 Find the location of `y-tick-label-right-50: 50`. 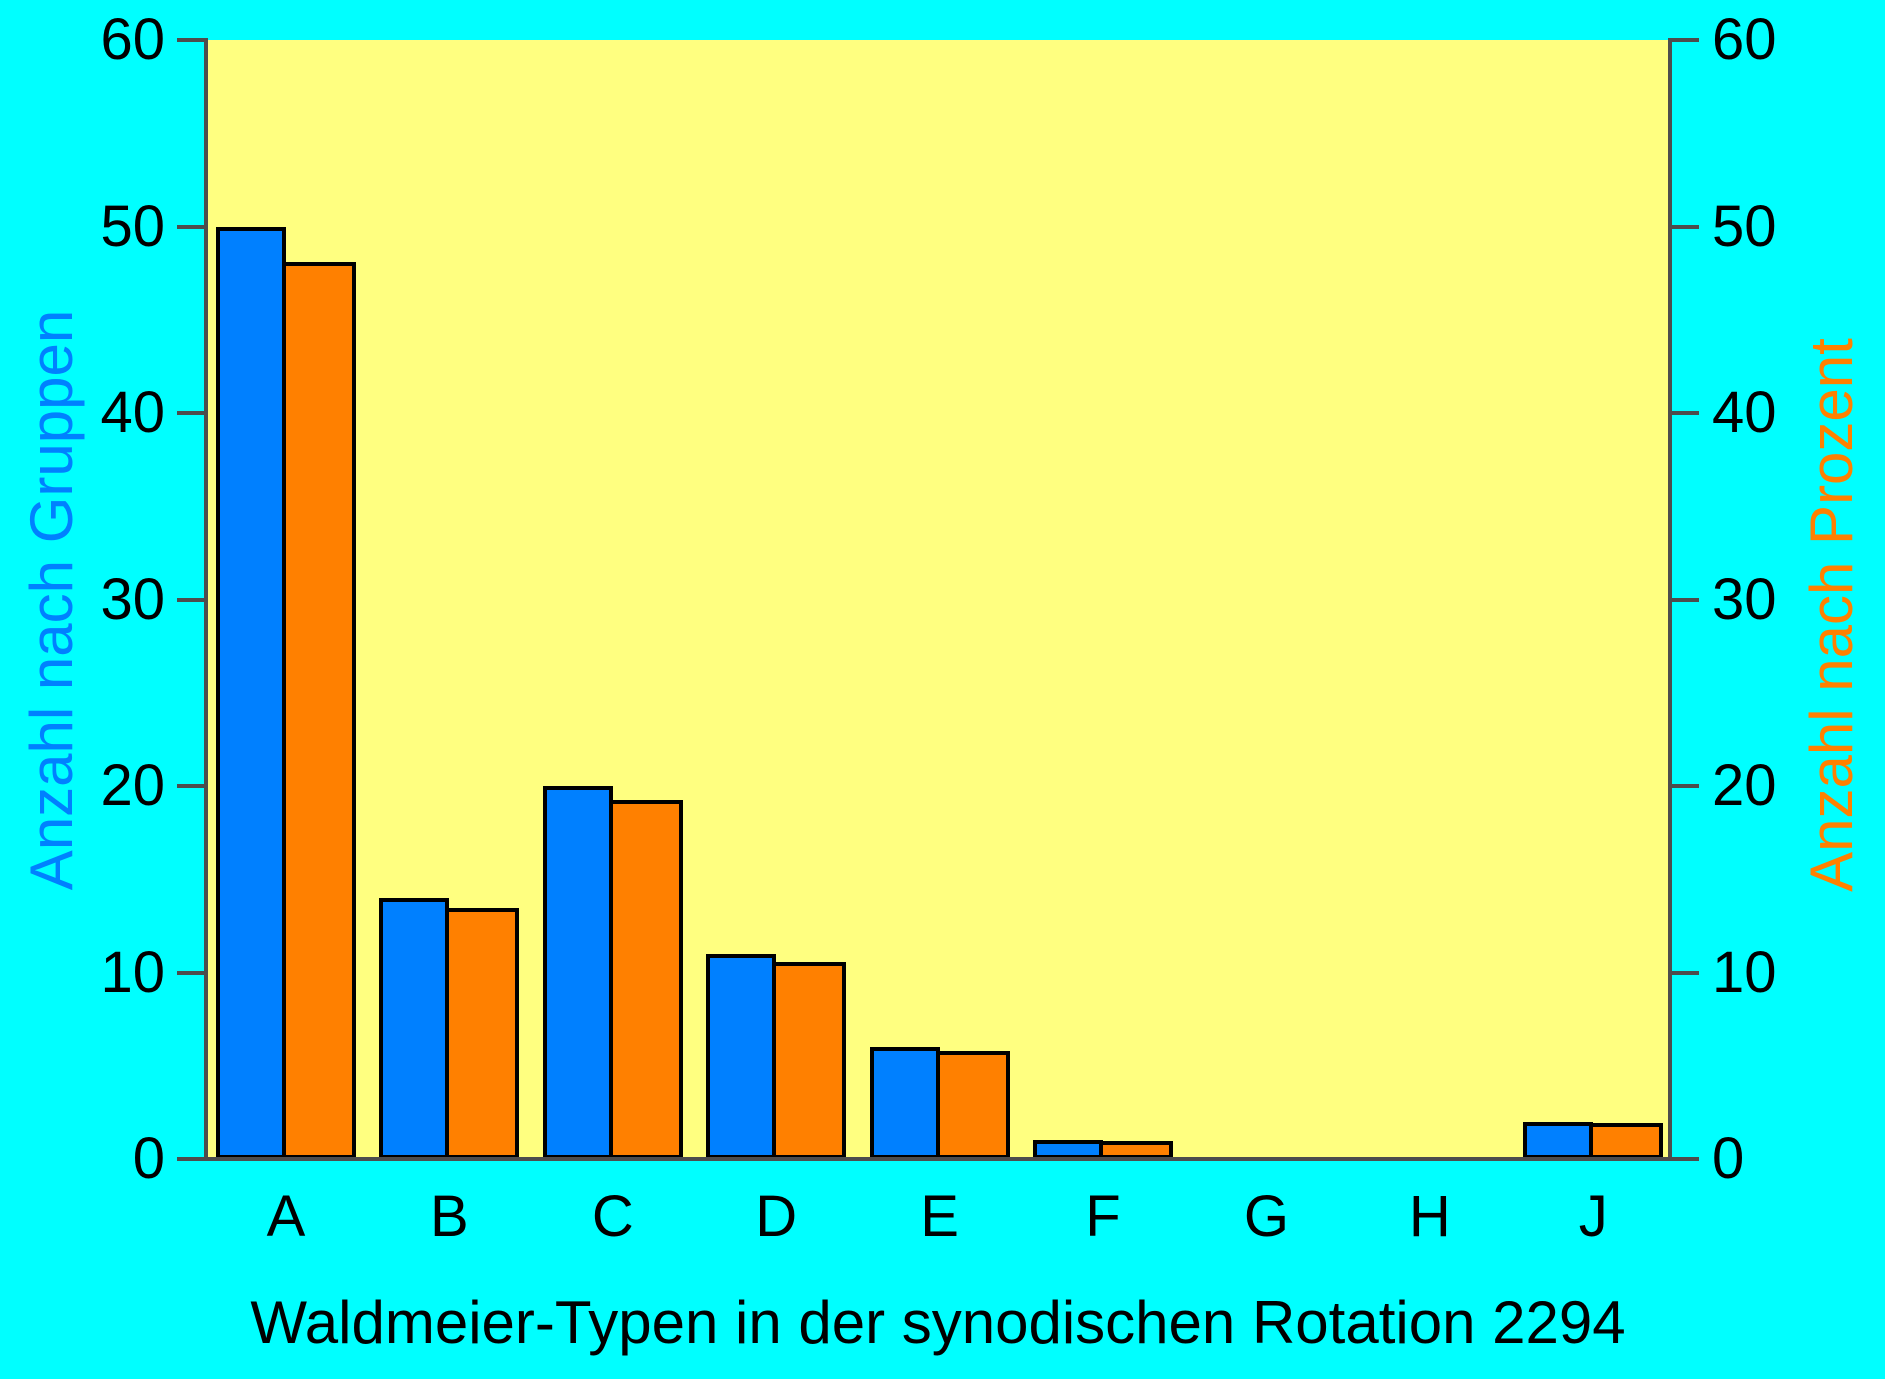

y-tick-label-right-50: 50 is located at coordinates (1744, 226).